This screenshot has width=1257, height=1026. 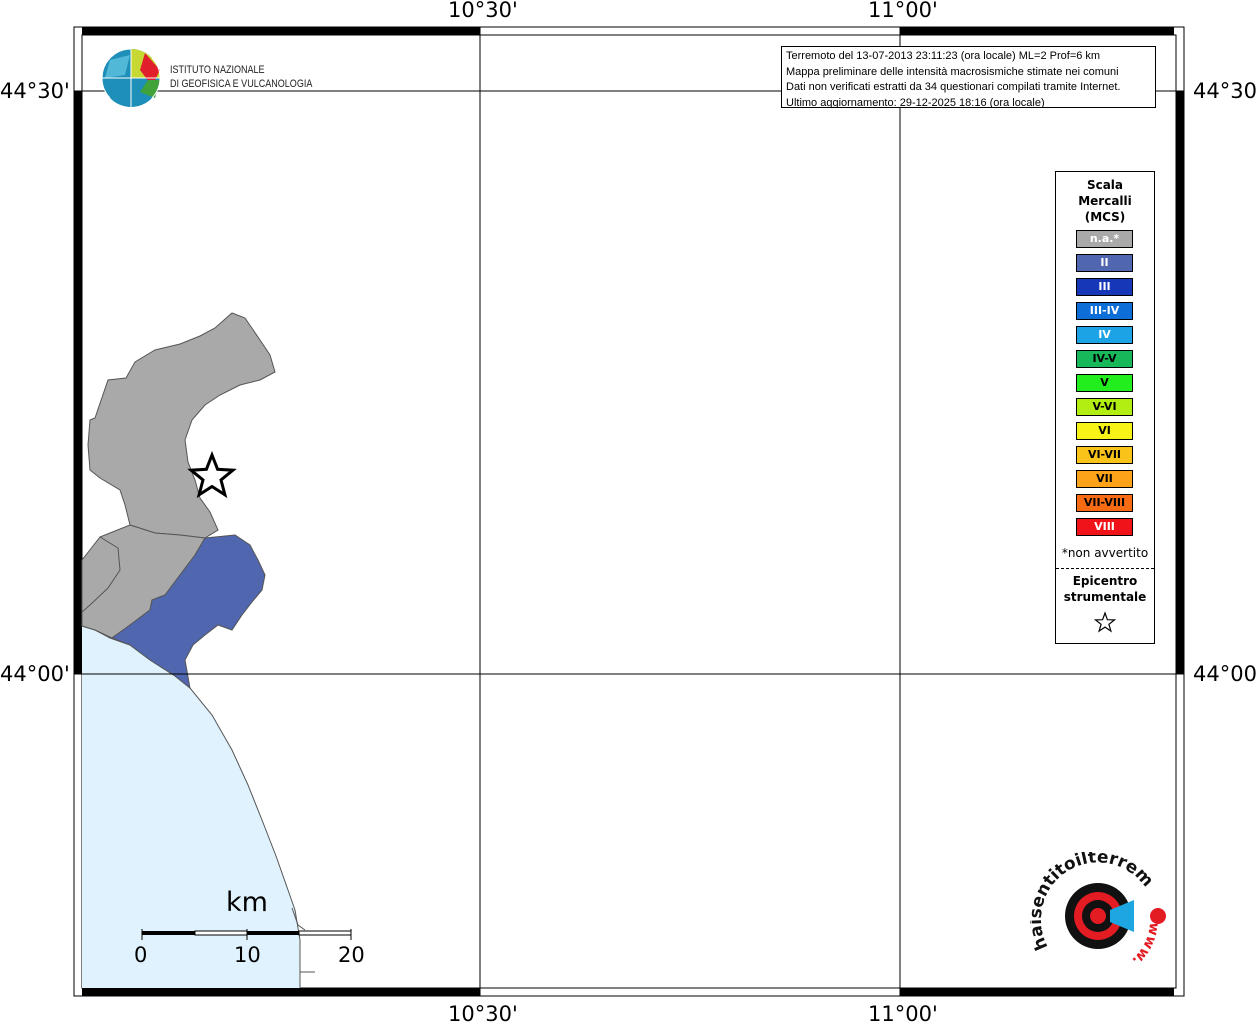 What do you see at coordinates (903, 1014) in the screenshot?
I see `lon-label-bottom-1100: 11°00'` at bounding box center [903, 1014].